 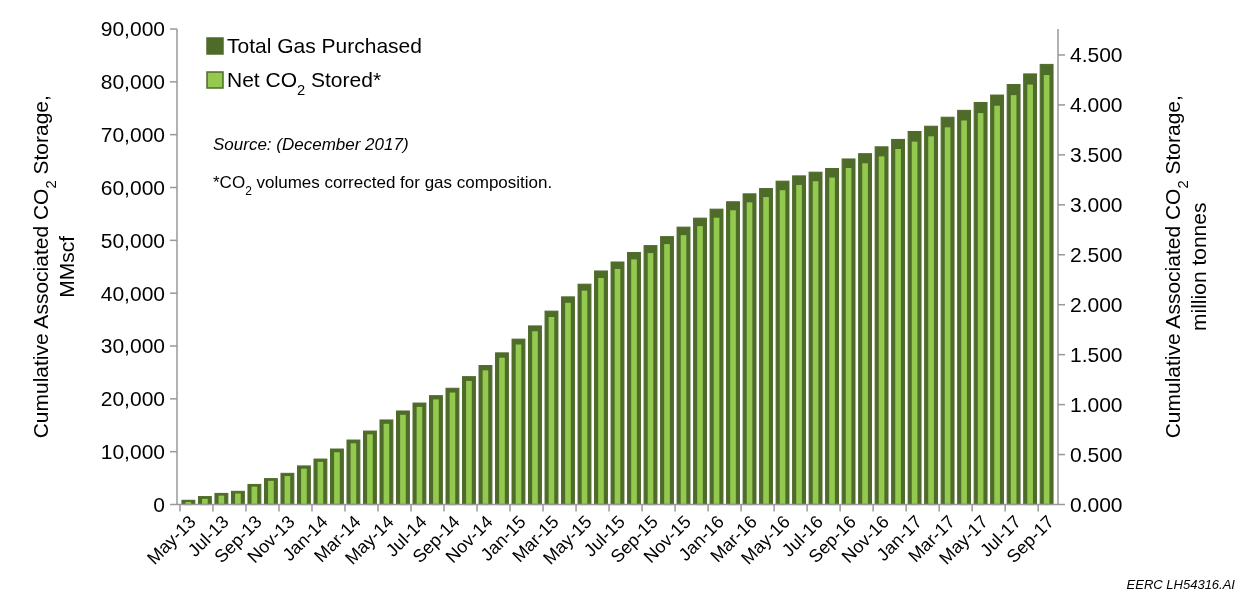 I want to click on y2-tick-label: 2.500, so click(x=1096, y=255).